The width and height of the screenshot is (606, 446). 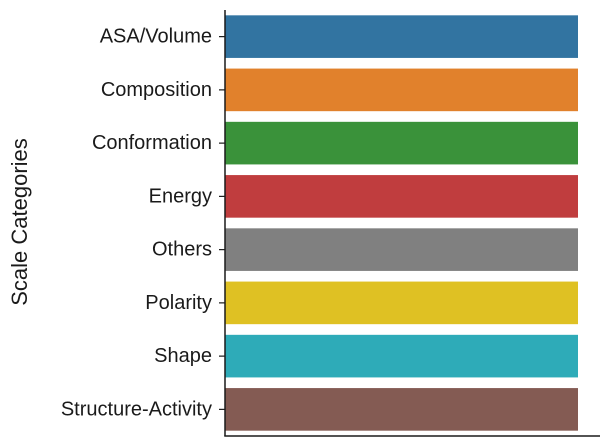 I want to click on y-tick-label: Shape, so click(x=183, y=356).